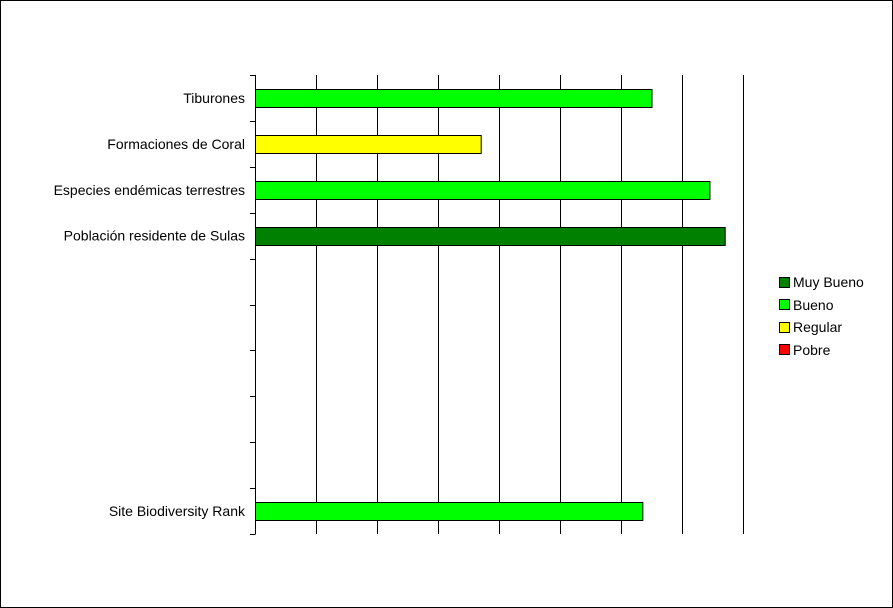 This screenshot has height=608, width=893. Describe the element at coordinates (828, 282) in the screenshot. I see `legend-label: Muy Bueno` at that location.